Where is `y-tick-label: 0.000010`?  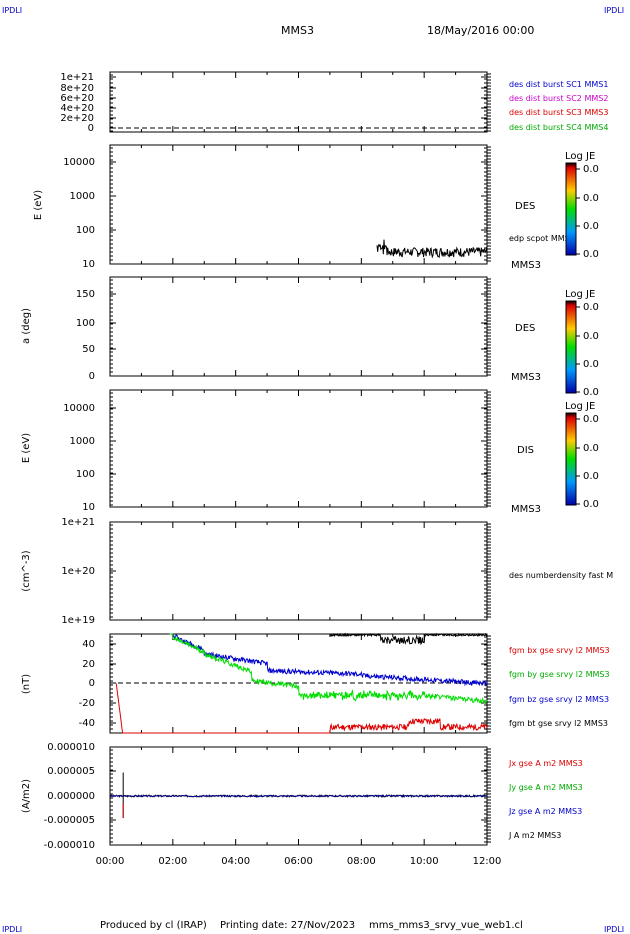
y-tick-label: 0.000010 is located at coordinates (71, 747).